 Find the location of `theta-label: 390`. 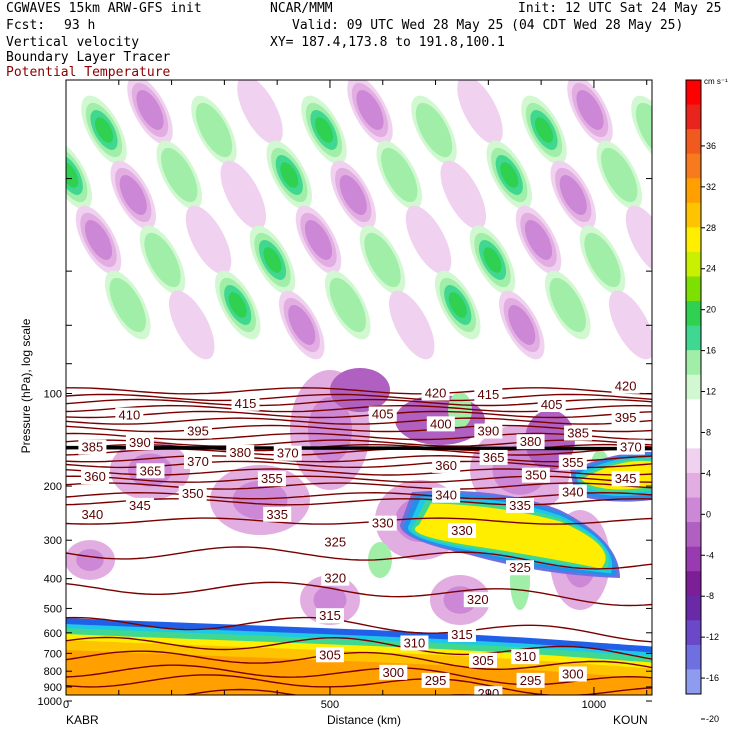

theta-label: 390 is located at coordinates (140, 442).